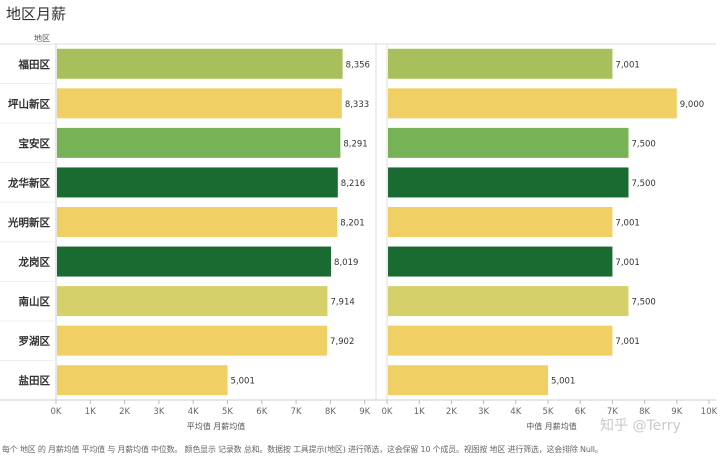  What do you see at coordinates (29, 103) in the screenshot?
I see `category-label: 坪山新区` at bounding box center [29, 103].